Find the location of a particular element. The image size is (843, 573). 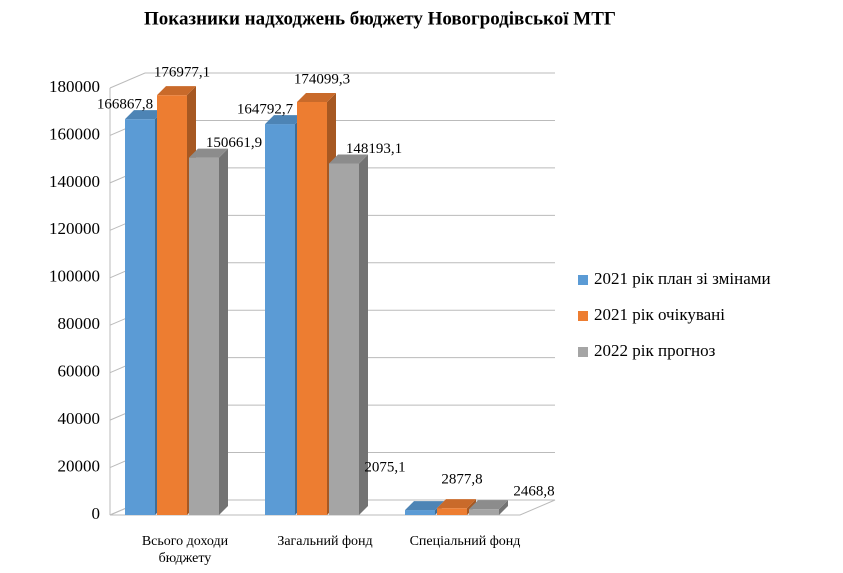

data-label: 2877,8 is located at coordinates (461, 479).